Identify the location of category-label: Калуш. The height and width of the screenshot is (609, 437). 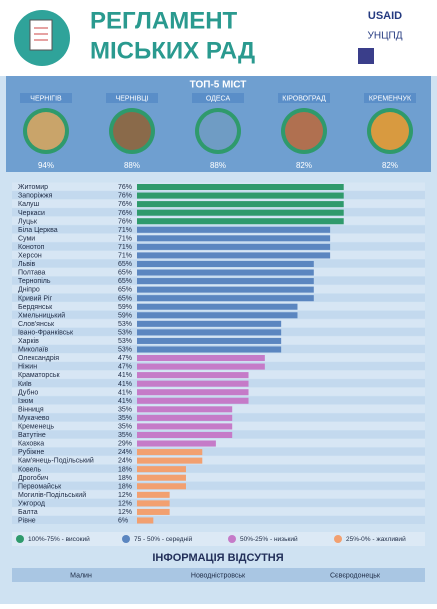
(29, 204).